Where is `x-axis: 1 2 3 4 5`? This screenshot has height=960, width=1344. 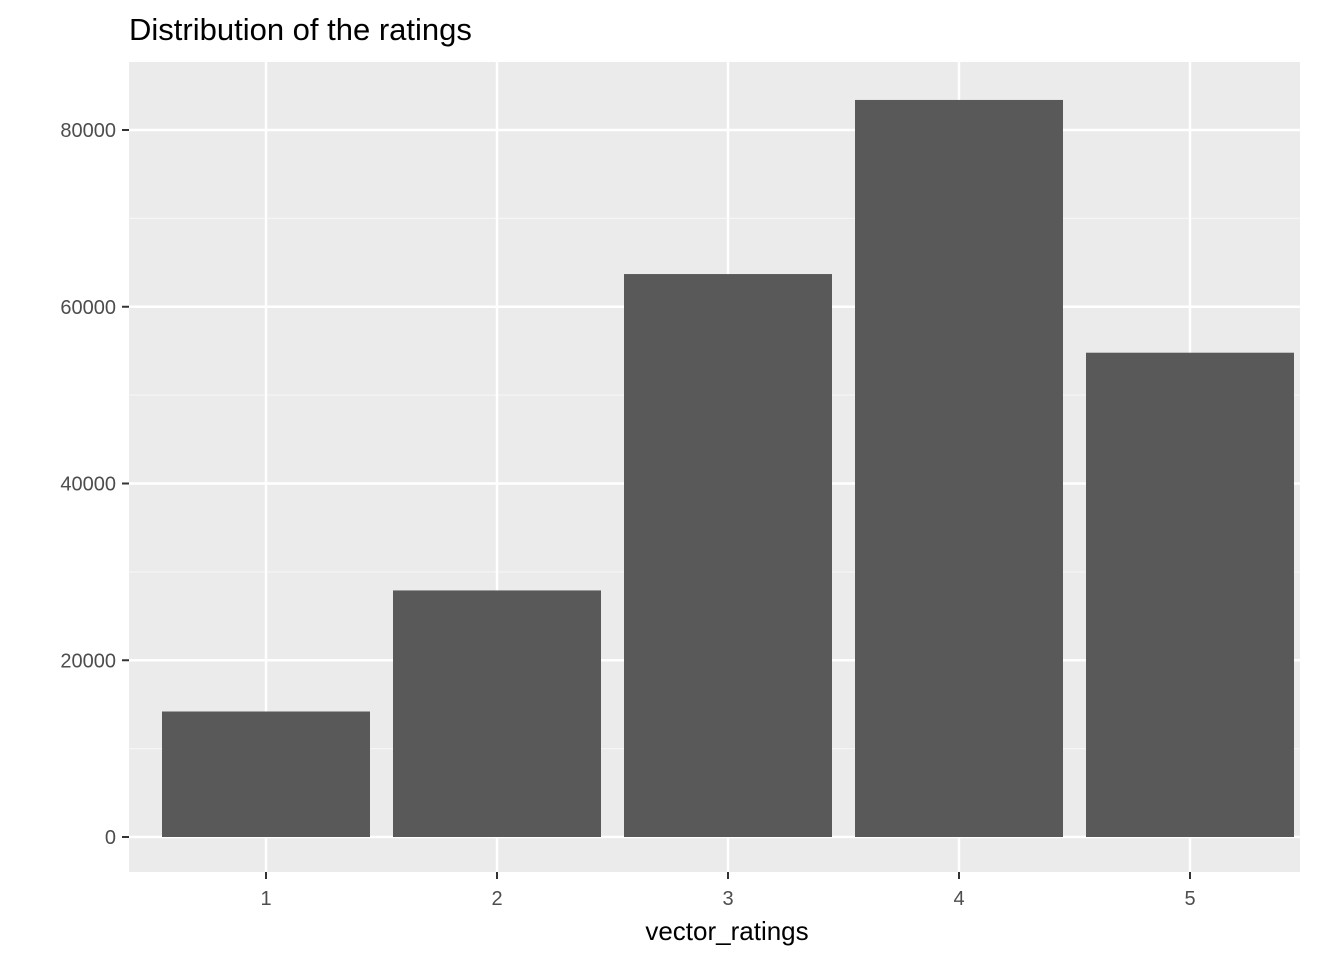 x-axis: 1 2 3 4 5 is located at coordinates (728, 891).